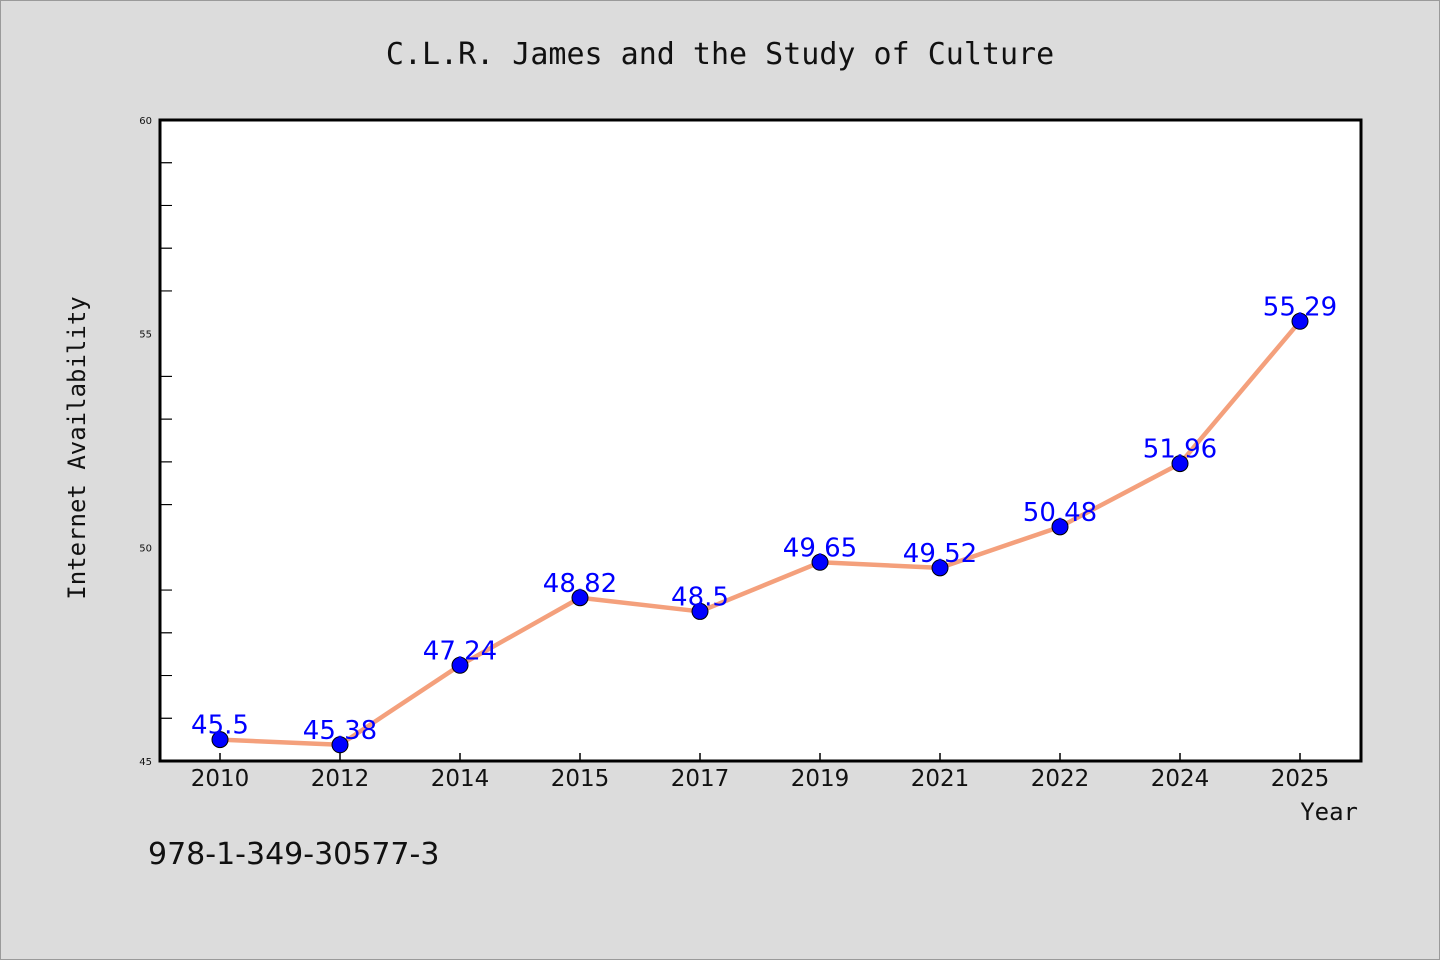  I want to click on isbn-footnote: 978-1-349-30577-3, so click(293, 854).